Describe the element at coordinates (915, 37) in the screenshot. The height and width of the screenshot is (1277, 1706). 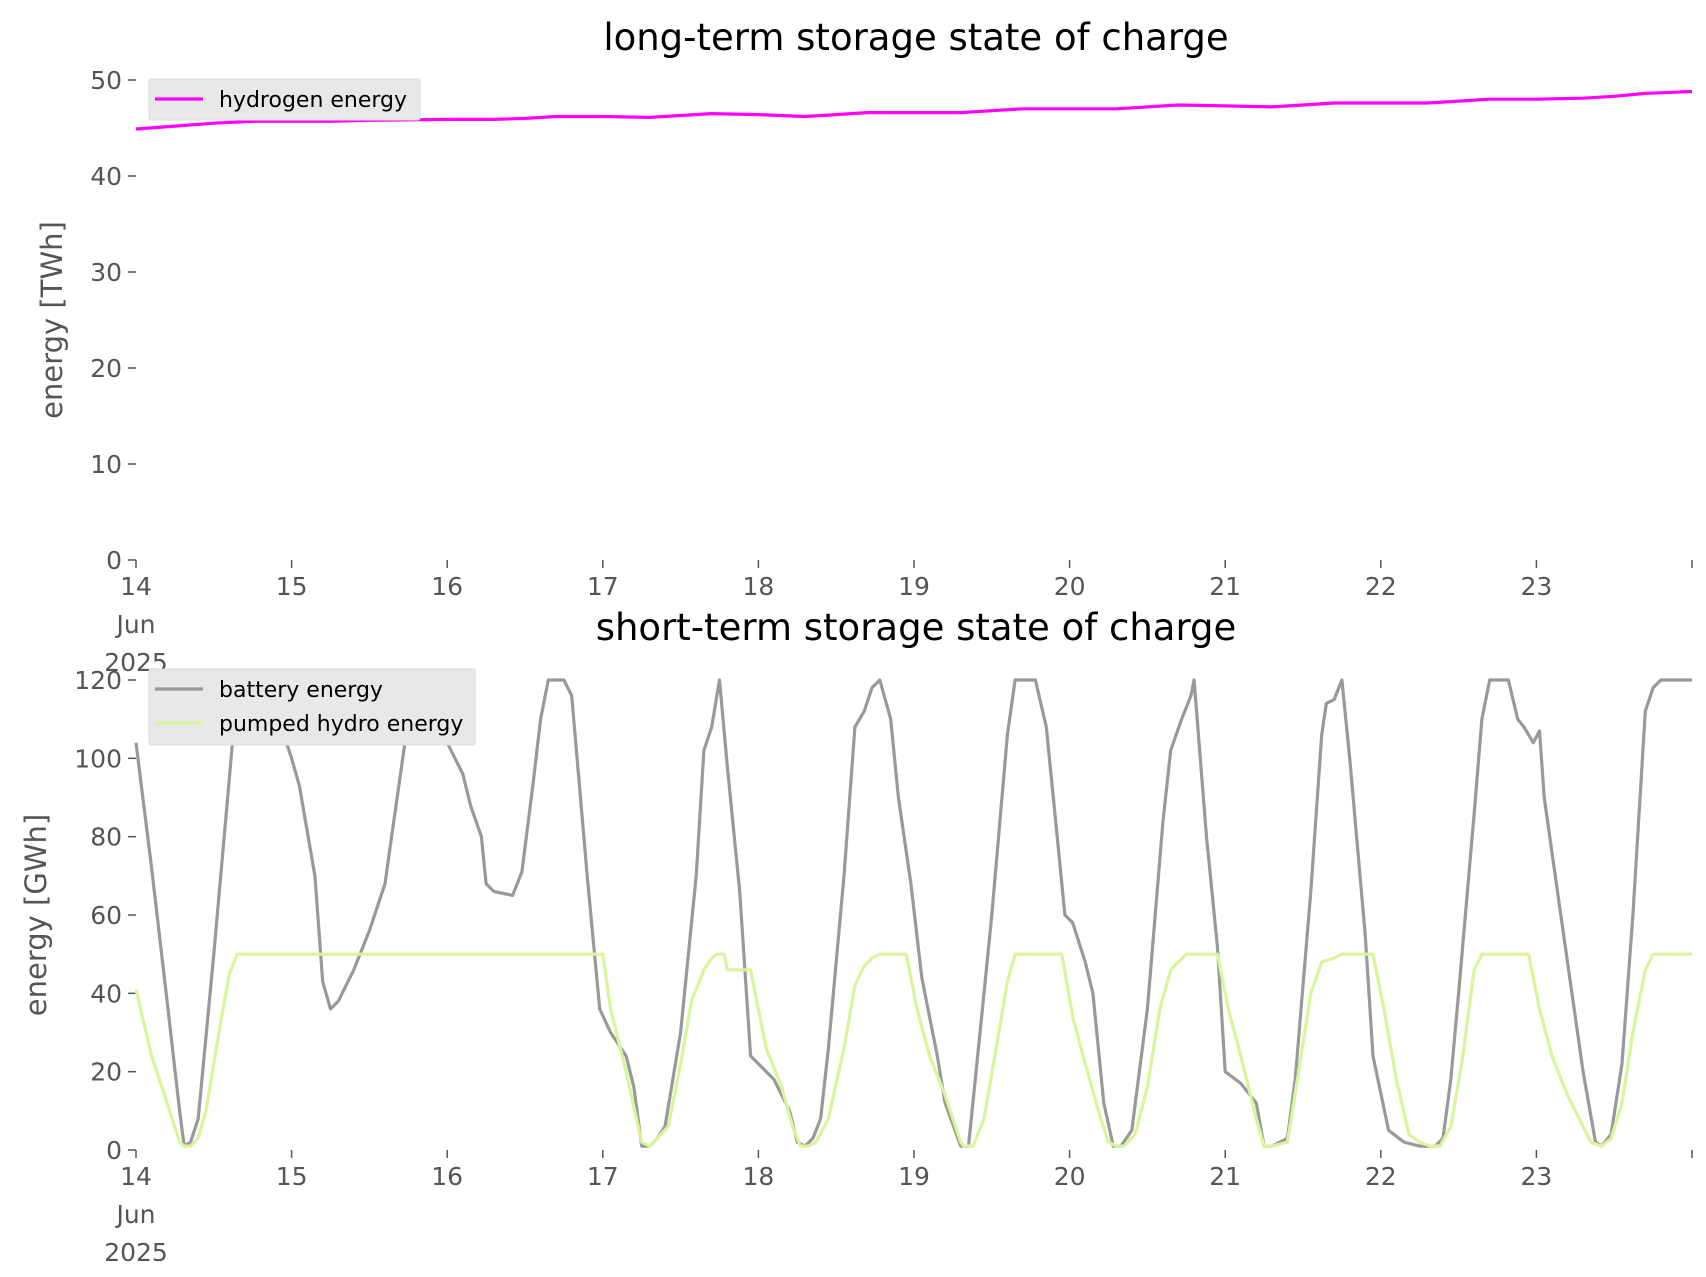
I see `chart-title: long-term storage state of charge` at that location.